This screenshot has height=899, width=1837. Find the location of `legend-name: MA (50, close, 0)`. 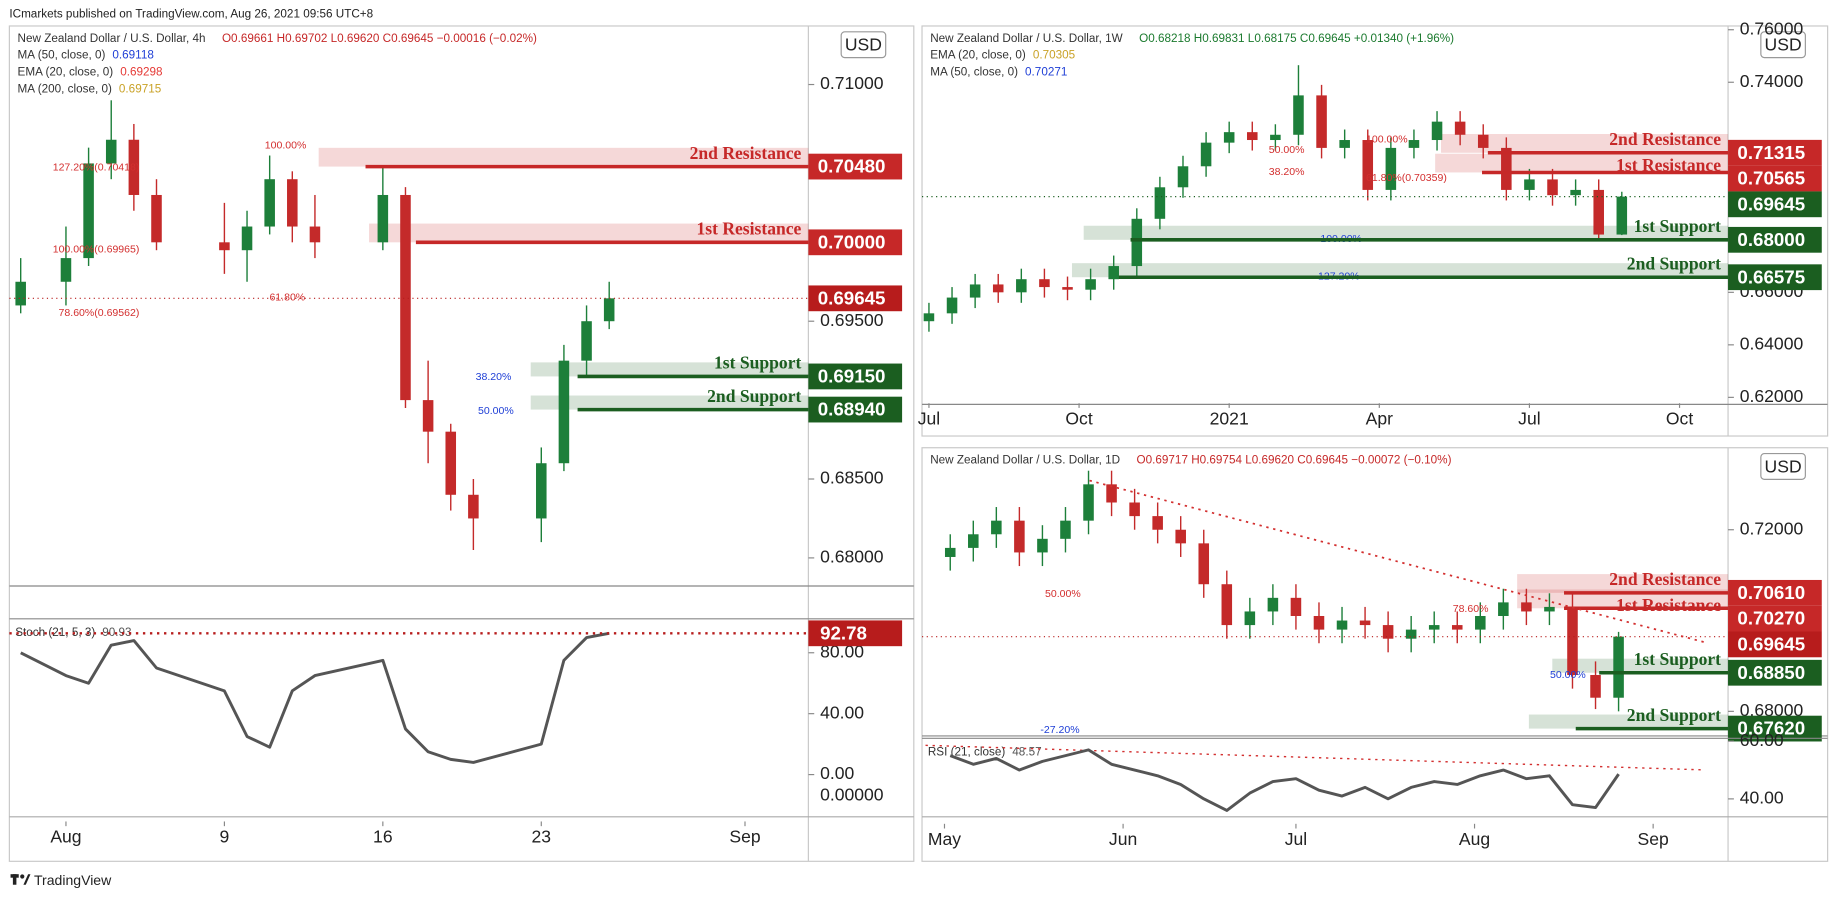

legend-name: MA (50, close, 0) is located at coordinates (974, 71).